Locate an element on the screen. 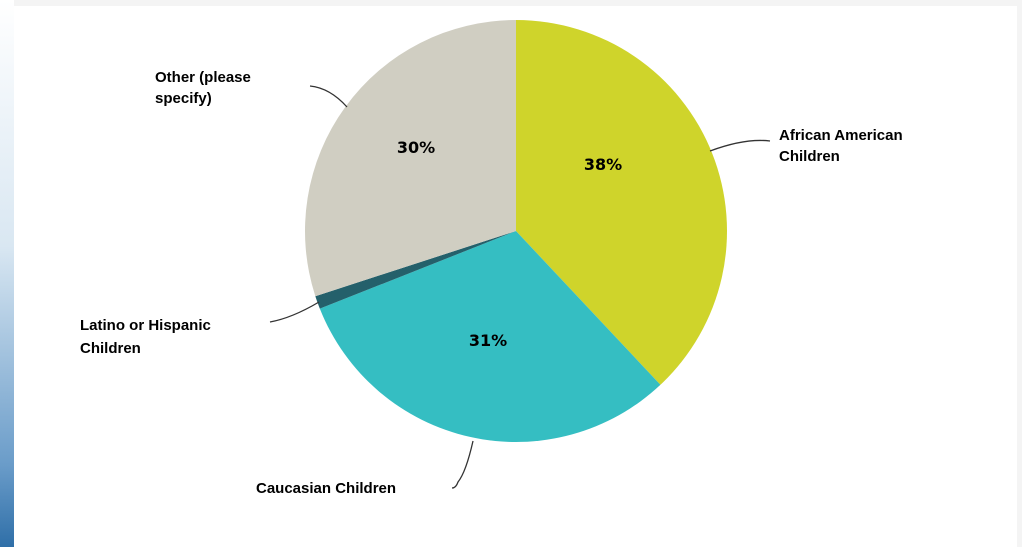  leader-line-caucasian is located at coordinates (462, 464).